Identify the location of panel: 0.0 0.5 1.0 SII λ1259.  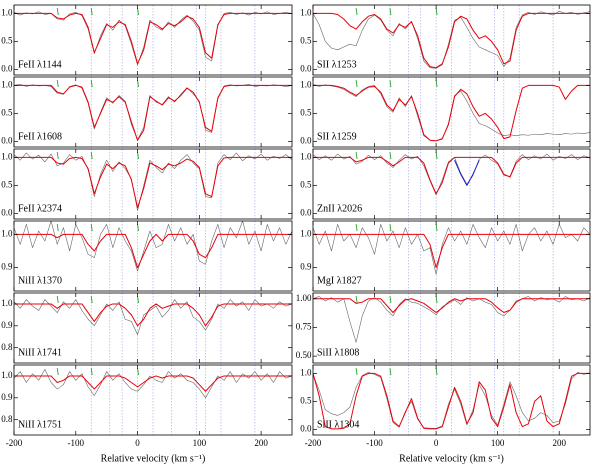
(445, 112).